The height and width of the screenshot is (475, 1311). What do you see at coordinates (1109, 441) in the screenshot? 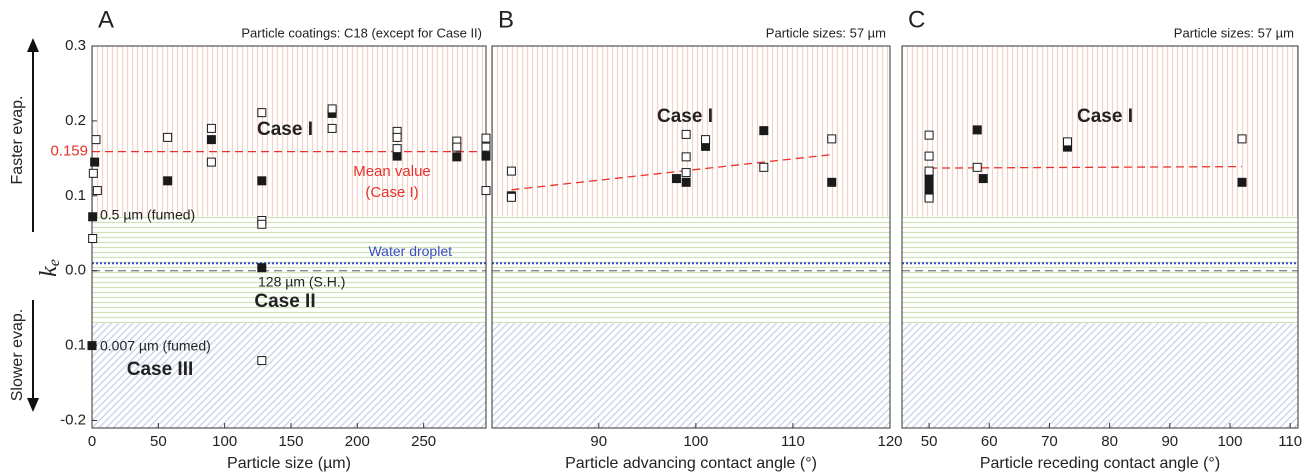
I see `x-tick-label: 80` at bounding box center [1109, 441].